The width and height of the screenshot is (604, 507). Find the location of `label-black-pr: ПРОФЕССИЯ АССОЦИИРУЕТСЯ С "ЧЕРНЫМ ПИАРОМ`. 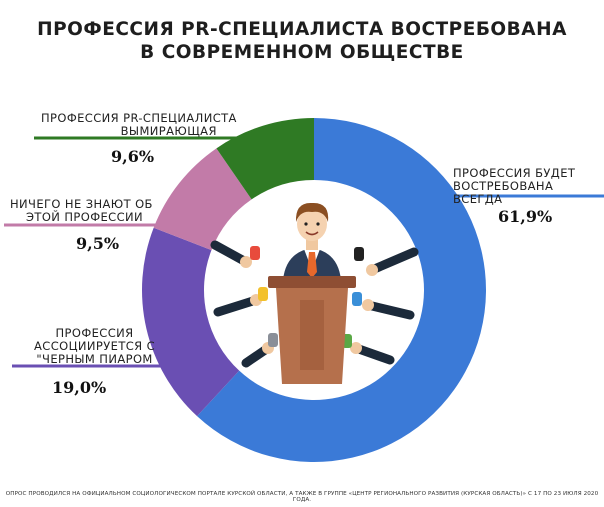

label-black-pr: ПРОФЕССИЯ АССОЦИИРУЕТСЯ С "ЧЕРНЫМ ПИАРОМ is located at coordinates (94, 346).